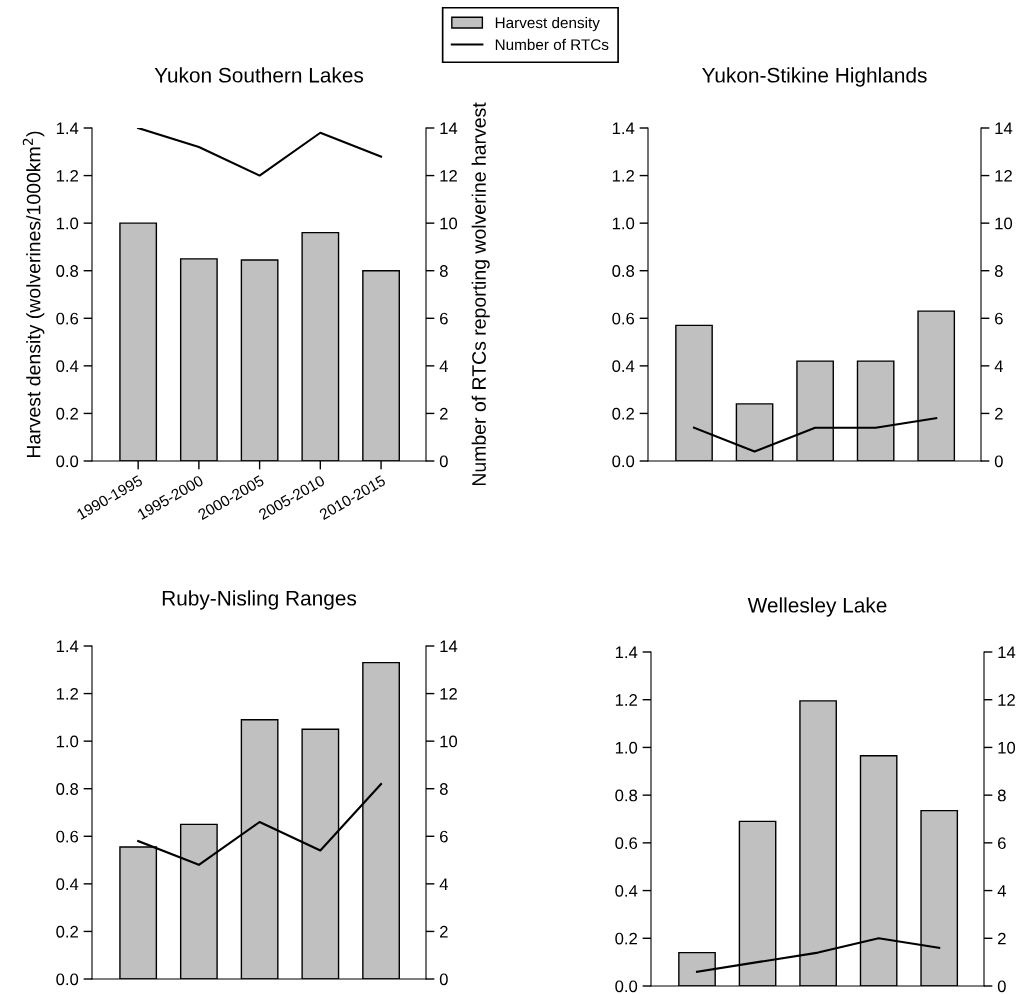  What do you see at coordinates (547, 24) in the screenshot?
I see `legend-label: Harvest density` at bounding box center [547, 24].